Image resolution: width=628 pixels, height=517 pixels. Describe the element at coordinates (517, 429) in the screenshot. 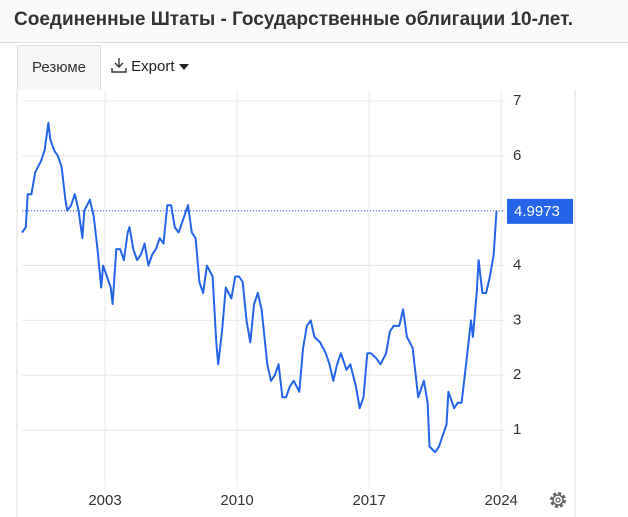

I see `y-tick-label: 1` at that location.